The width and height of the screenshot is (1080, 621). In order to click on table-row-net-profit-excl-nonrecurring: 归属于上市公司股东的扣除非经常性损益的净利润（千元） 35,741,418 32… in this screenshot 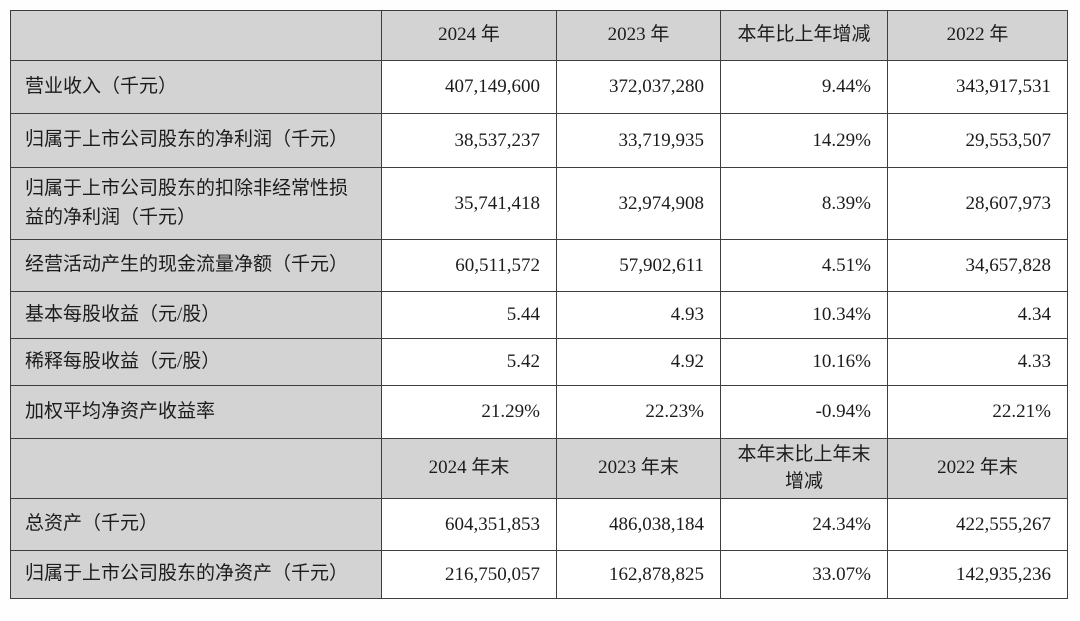, I will do `click(539, 203)`.